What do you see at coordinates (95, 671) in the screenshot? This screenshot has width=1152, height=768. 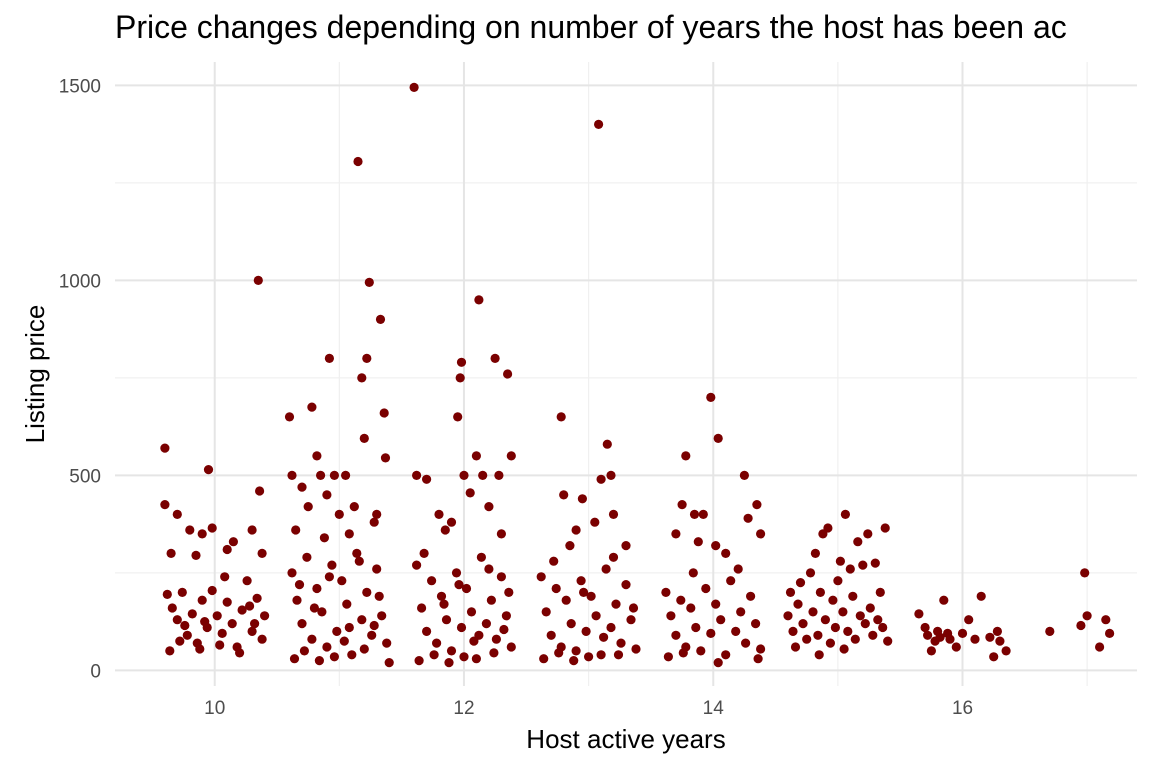 I see `y-tick-label: 0` at bounding box center [95, 671].